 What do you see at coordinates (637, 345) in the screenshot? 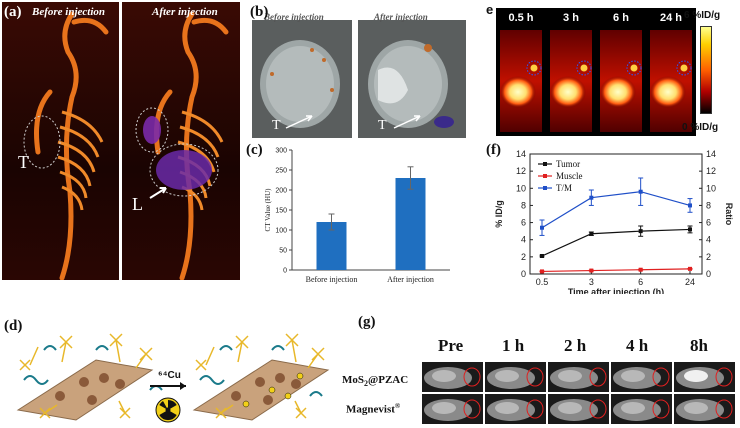
I see `mri-col-3: 4 h` at bounding box center [637, 345].